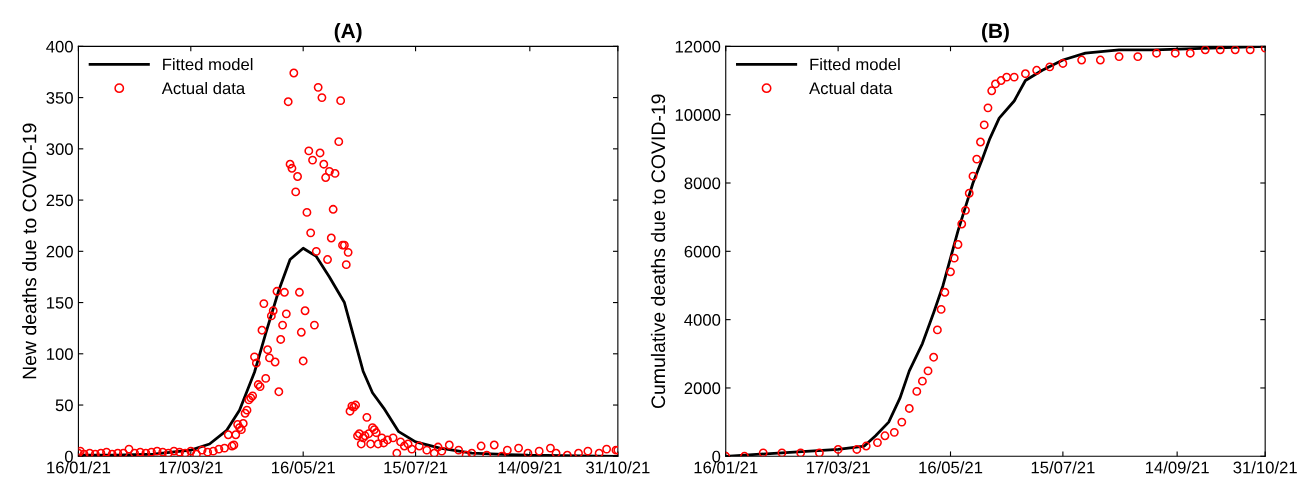  What do you see at coordinates (698, 115) in the screenshot?
I see `y-tick-label: 10000` at bounding box center [698, 115].